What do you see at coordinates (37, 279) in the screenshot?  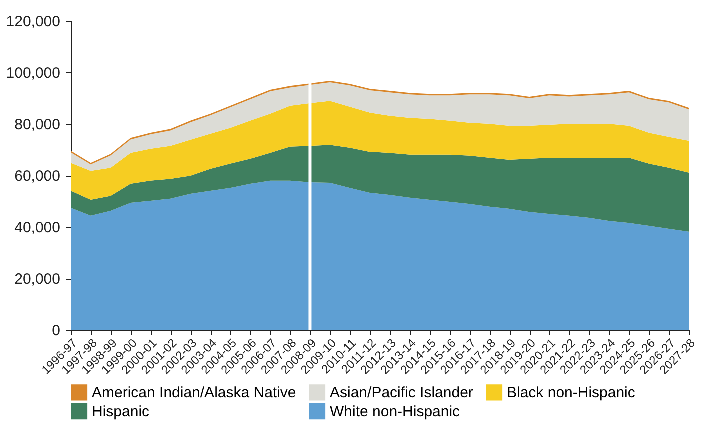 I see `y-tick-label: 20,000` at bounding box center [37, 279].